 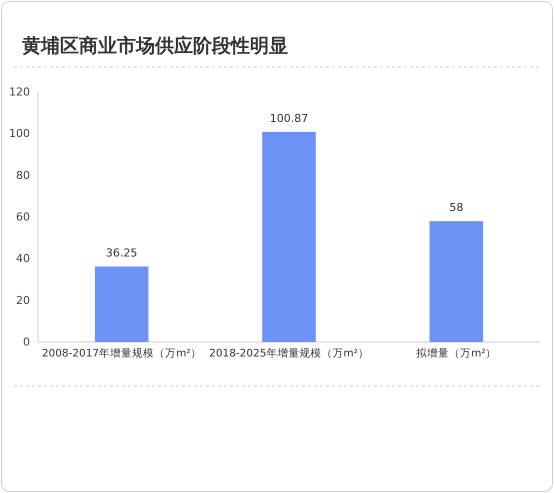 I want to click on y-tick-label: 40, so click(x=23, y=259).